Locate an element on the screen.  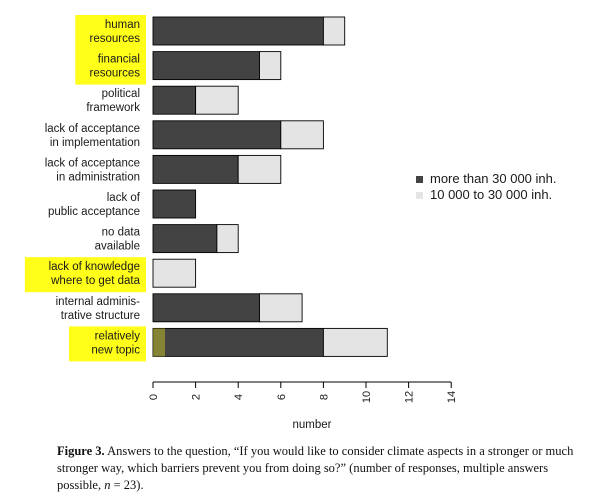
caption-n-symbol: n is located at coordinates (107, 485).